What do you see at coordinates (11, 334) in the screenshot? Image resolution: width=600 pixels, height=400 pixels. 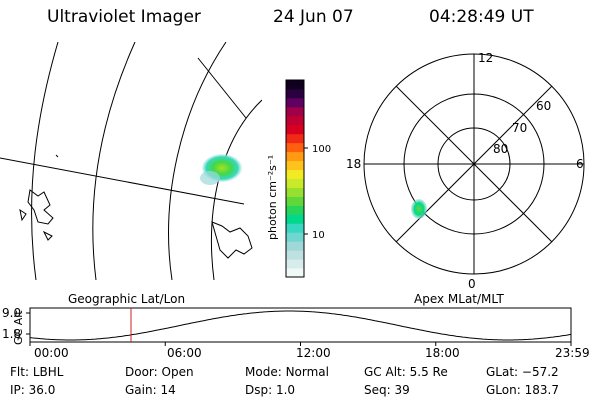 I see `alt-y-tick-1.8: 1.8` at bounding box center [11, 334].